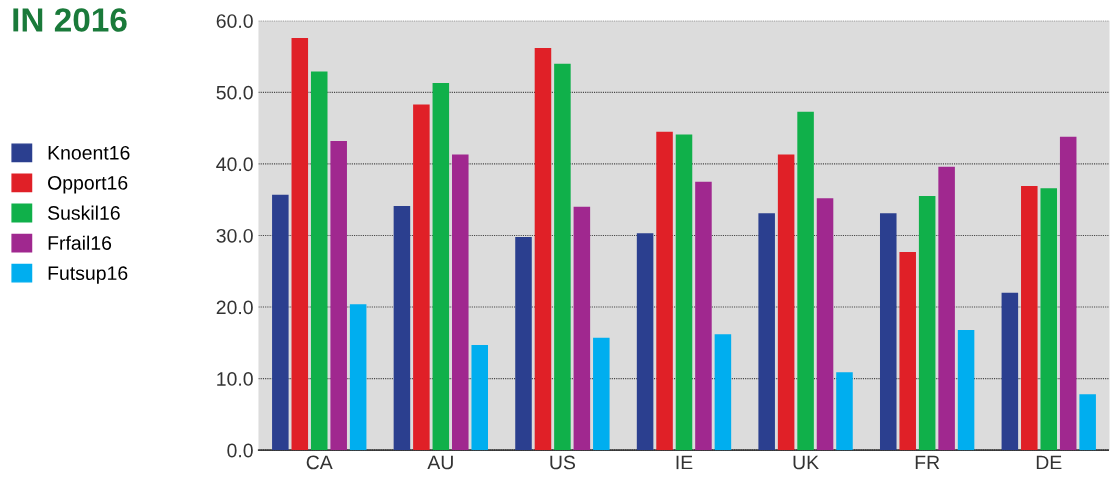 The height and width of the screenshot is (483, 1114). What do you see at coordinates (234, 164) in the screenshot?
I see `y-tick-label: 40.0` at bounding box center [234, 164].